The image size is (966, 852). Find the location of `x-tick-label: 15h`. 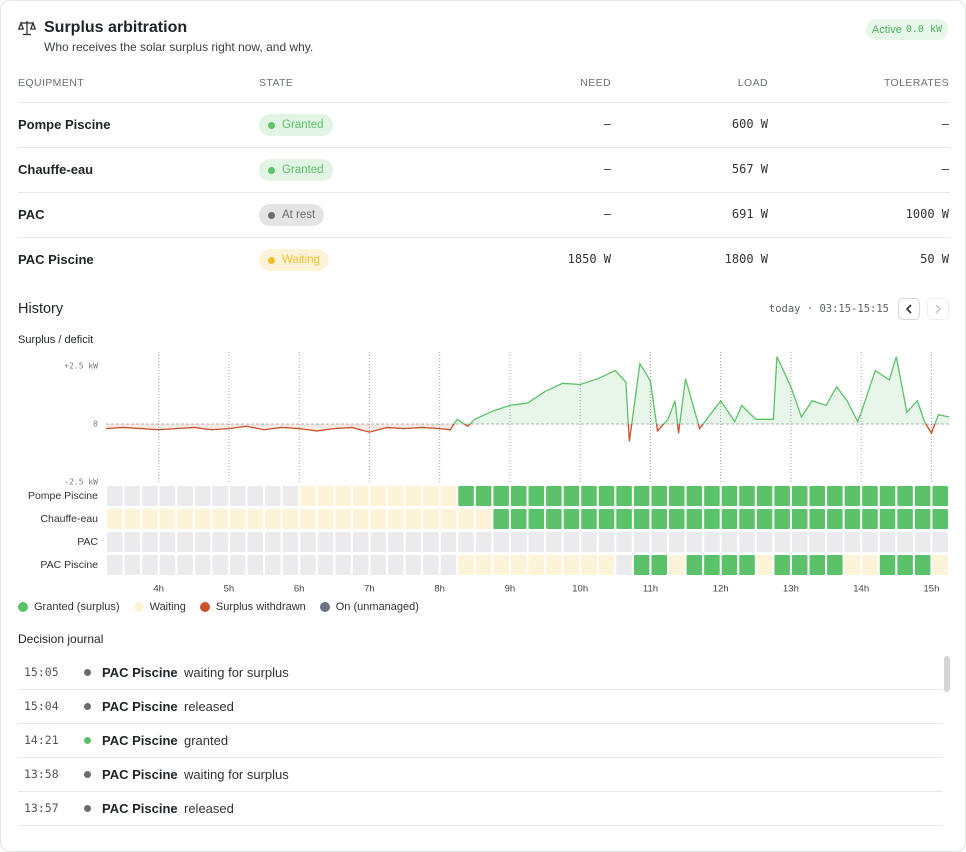

x-tick-label: 15h is located at coordinates (932, 589).